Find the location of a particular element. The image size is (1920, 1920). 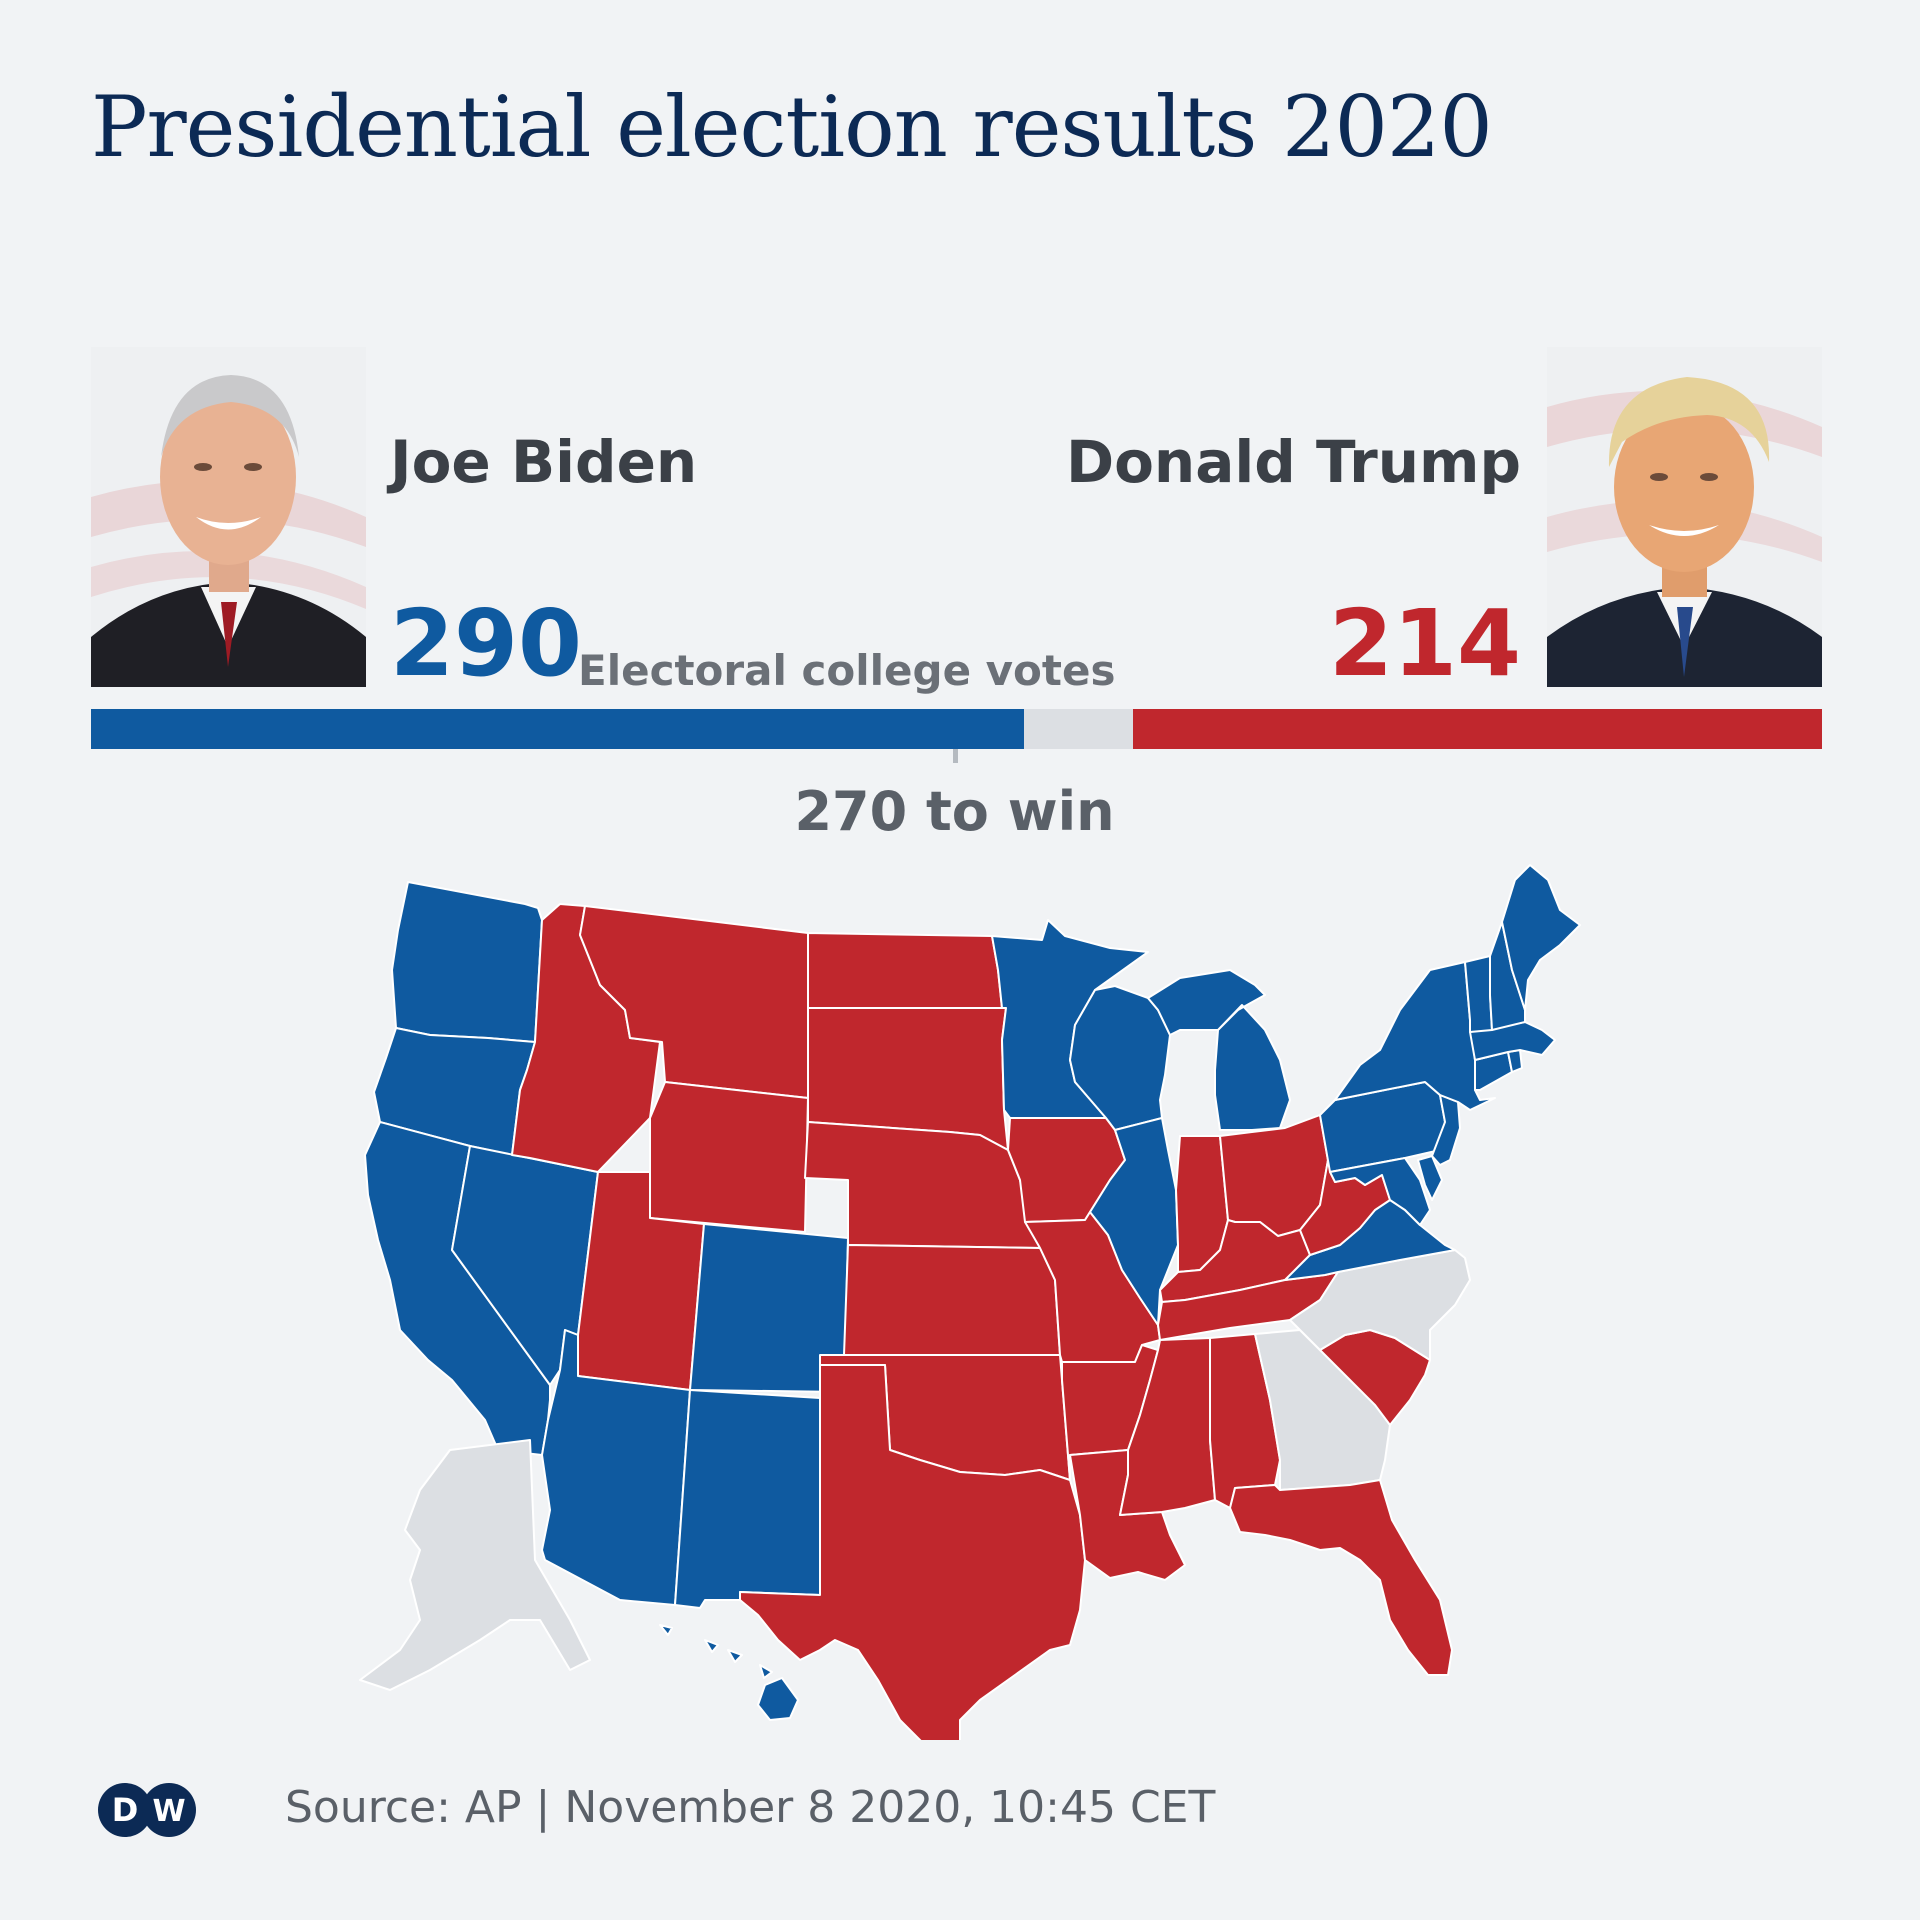

state-MD is located at coordinates (1380, 1191).